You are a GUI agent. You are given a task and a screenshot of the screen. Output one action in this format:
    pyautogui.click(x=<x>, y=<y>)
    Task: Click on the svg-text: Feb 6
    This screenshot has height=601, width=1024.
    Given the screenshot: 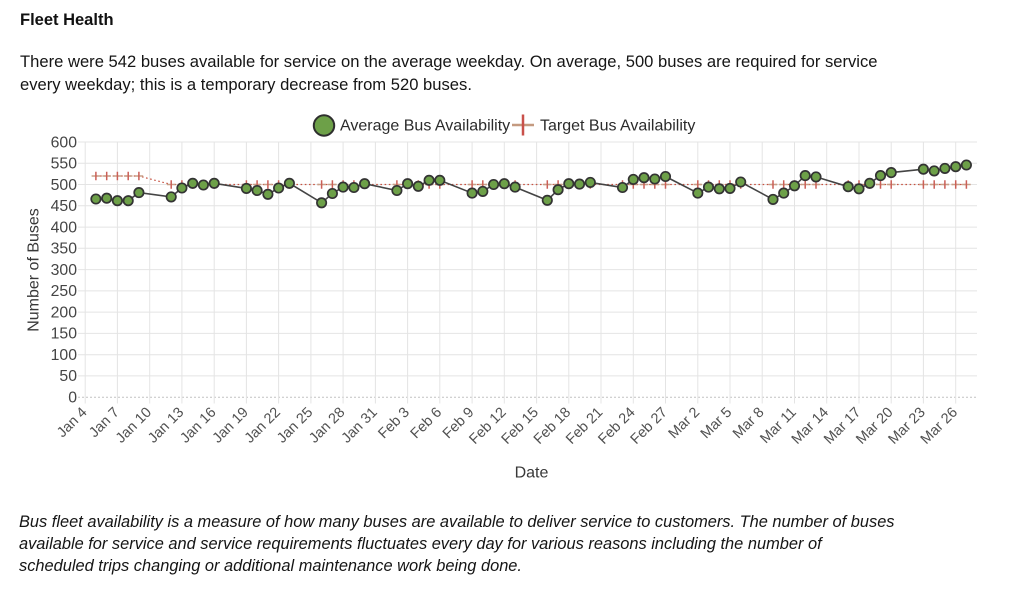 What is the action you would take?
    pyautogui.click(x=427, y=424)
    